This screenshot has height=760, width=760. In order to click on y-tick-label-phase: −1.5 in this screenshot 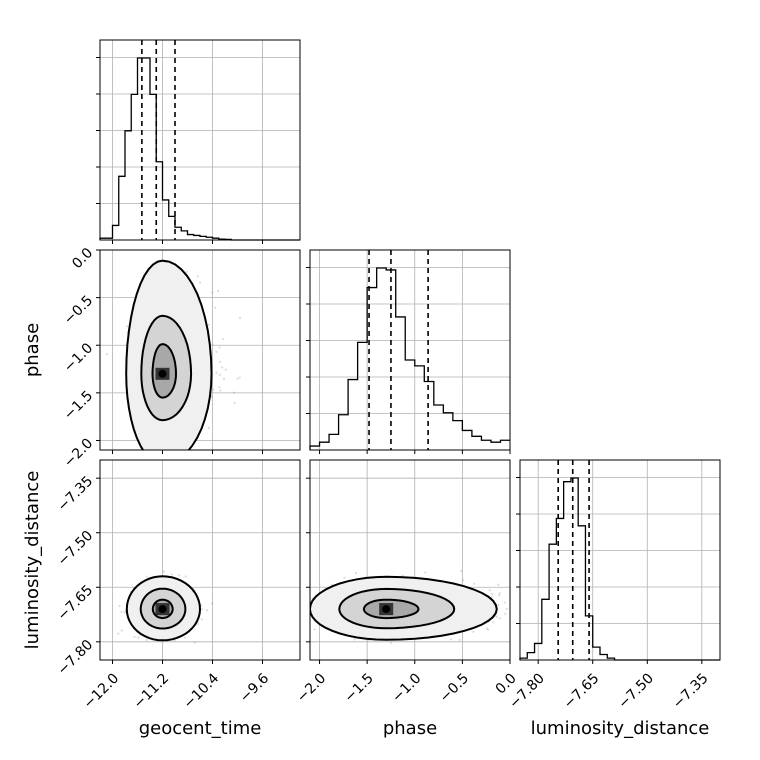, I will do `click(78, 405)`.